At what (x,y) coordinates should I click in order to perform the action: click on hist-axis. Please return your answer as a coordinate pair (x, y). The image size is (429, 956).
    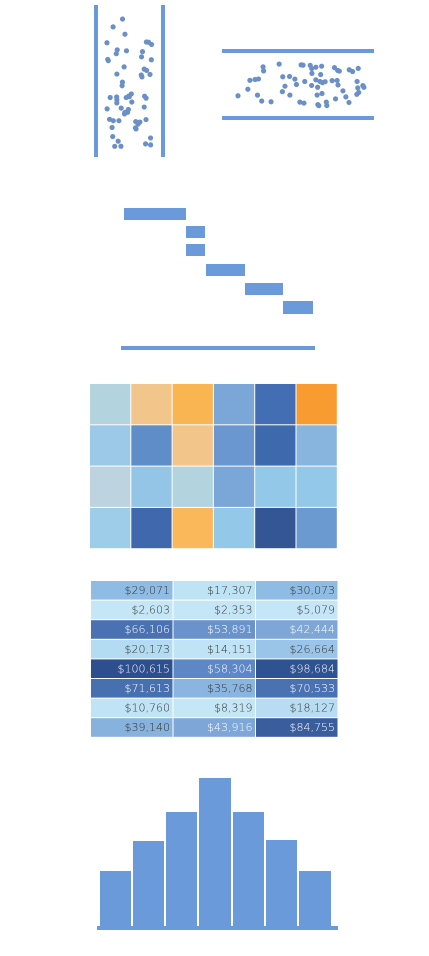
    Looking at the image, I should click on (217, 928).